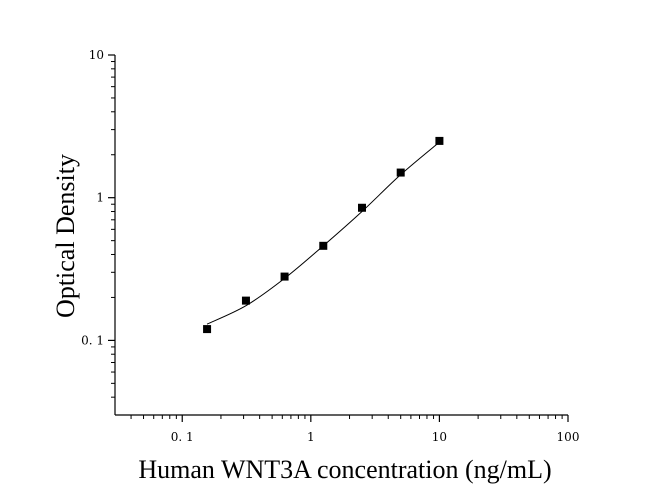 The image size is (659, 496). I want to click on y-axis-title: Optical Density, so click(65, 236).